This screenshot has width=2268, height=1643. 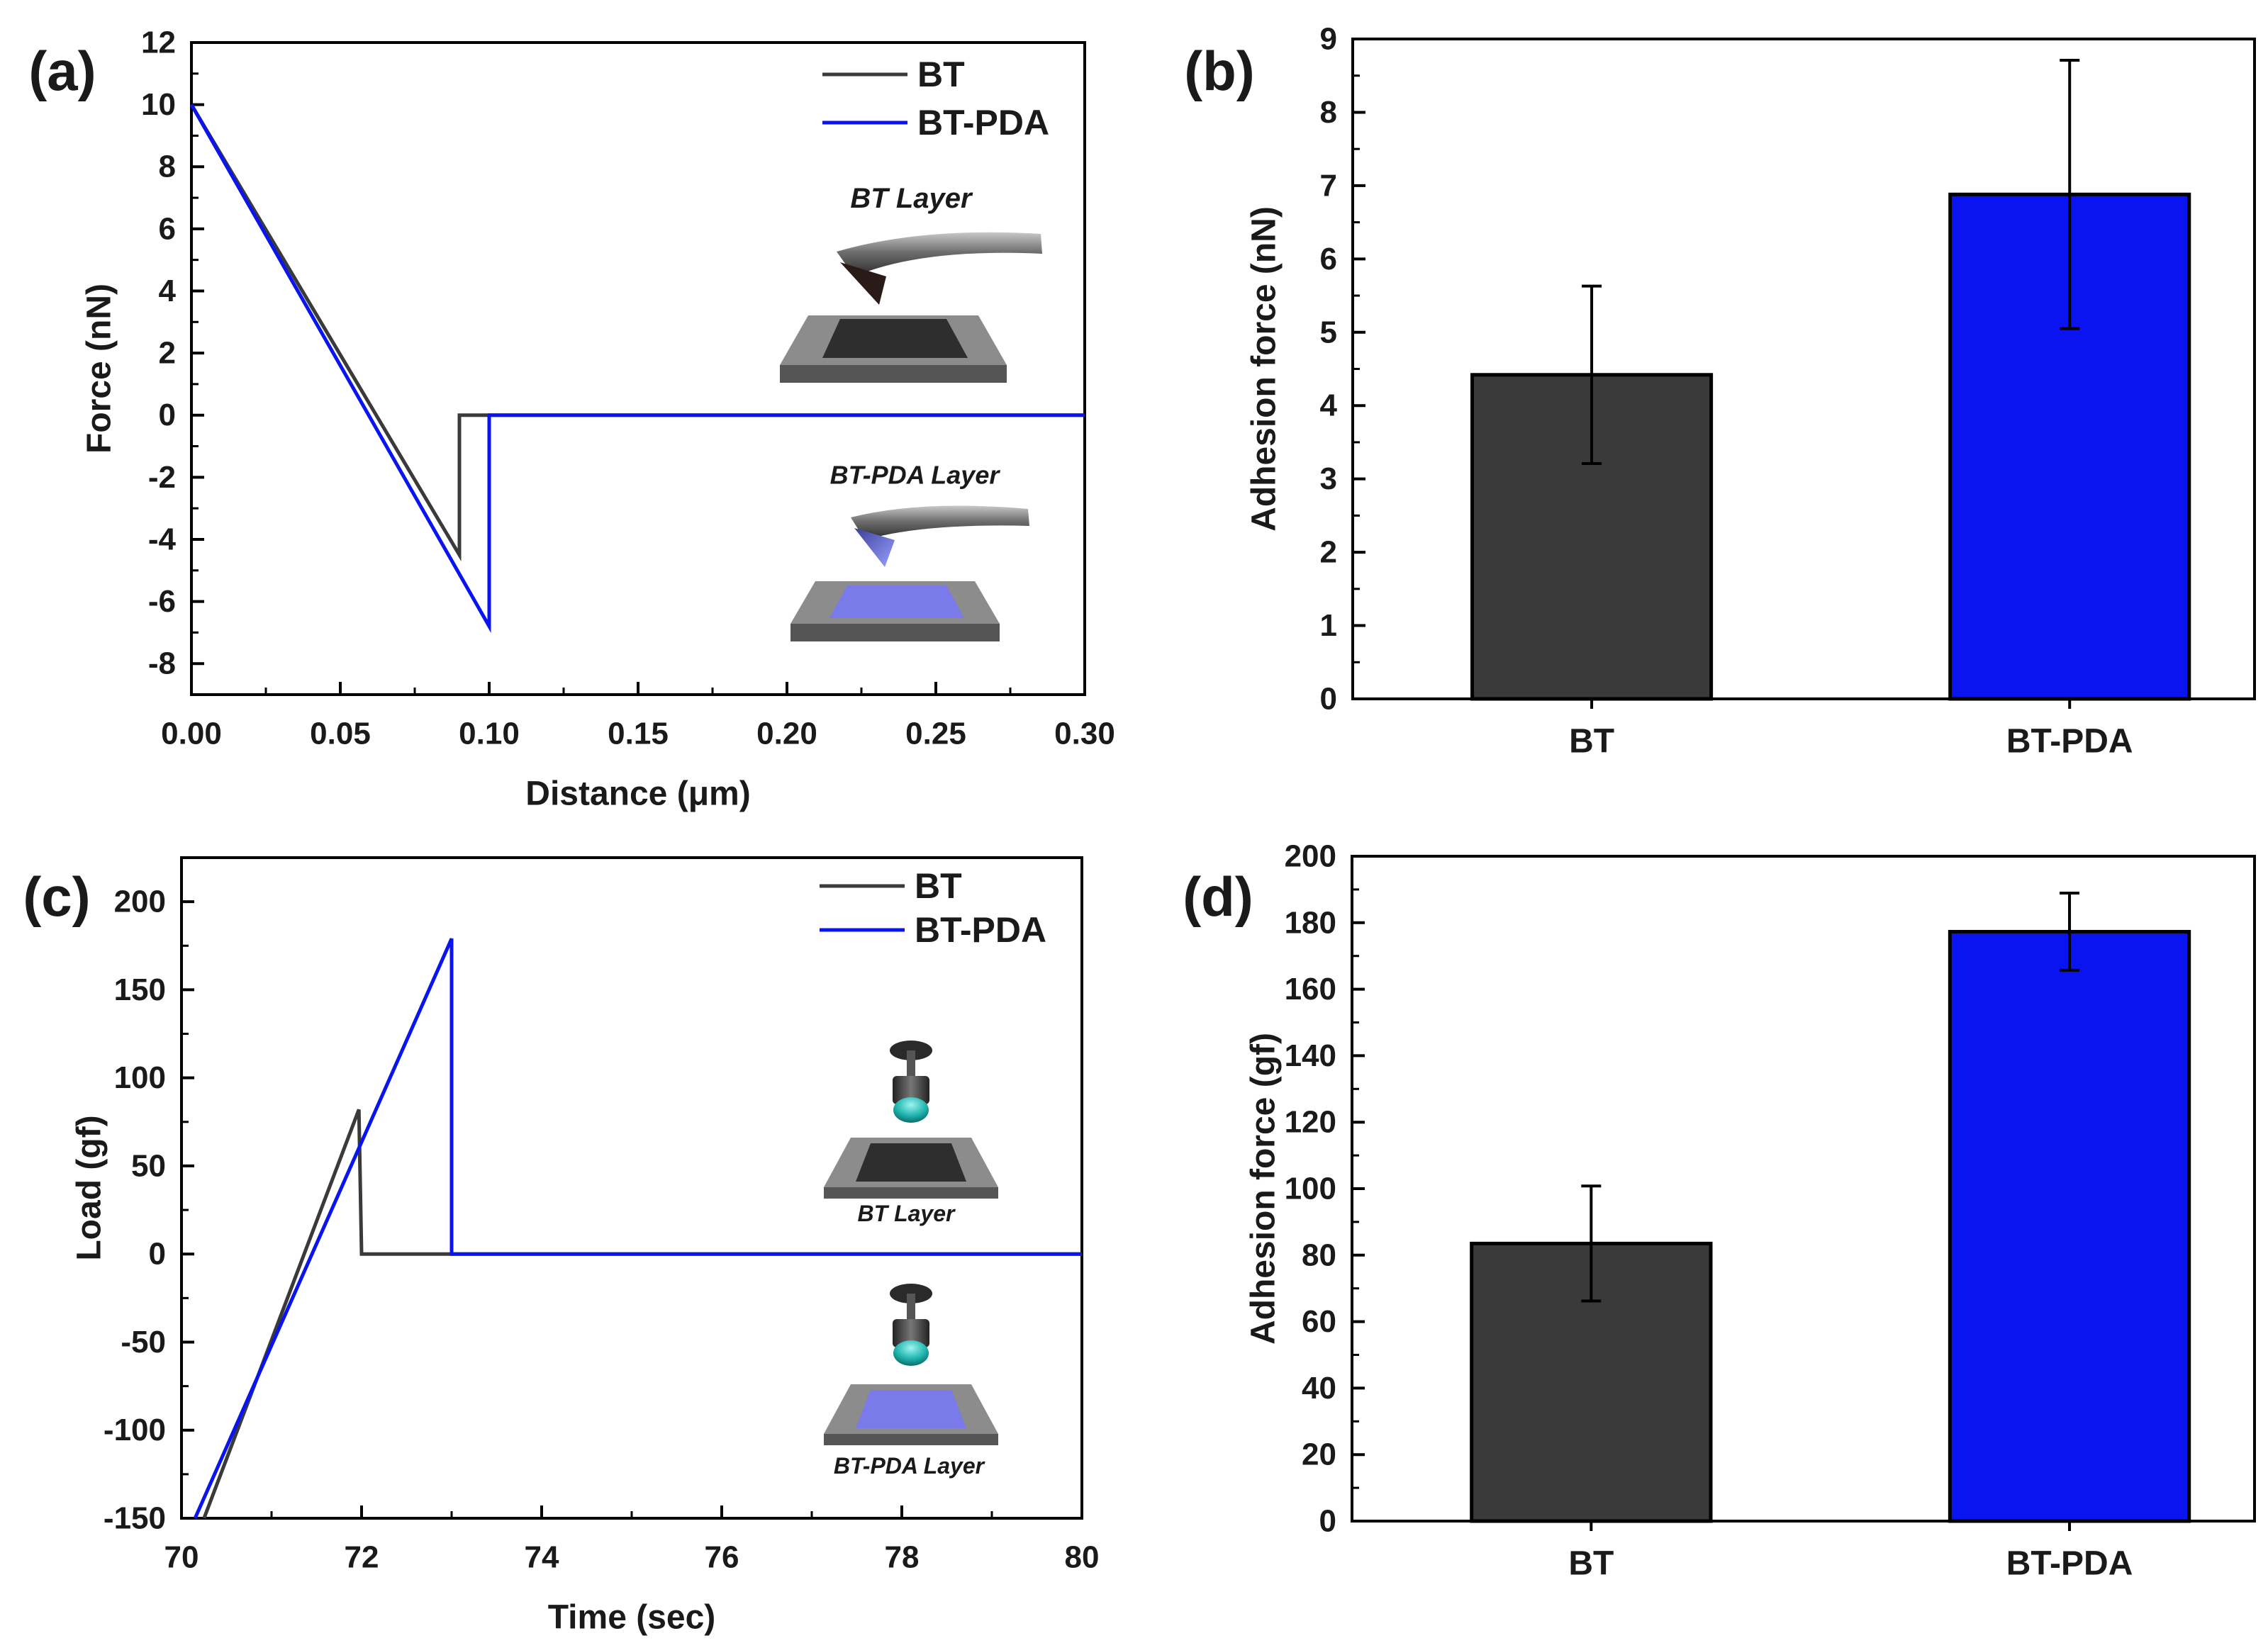 I want to click on y-tick-label: 180, so click(x=1310, y=923).